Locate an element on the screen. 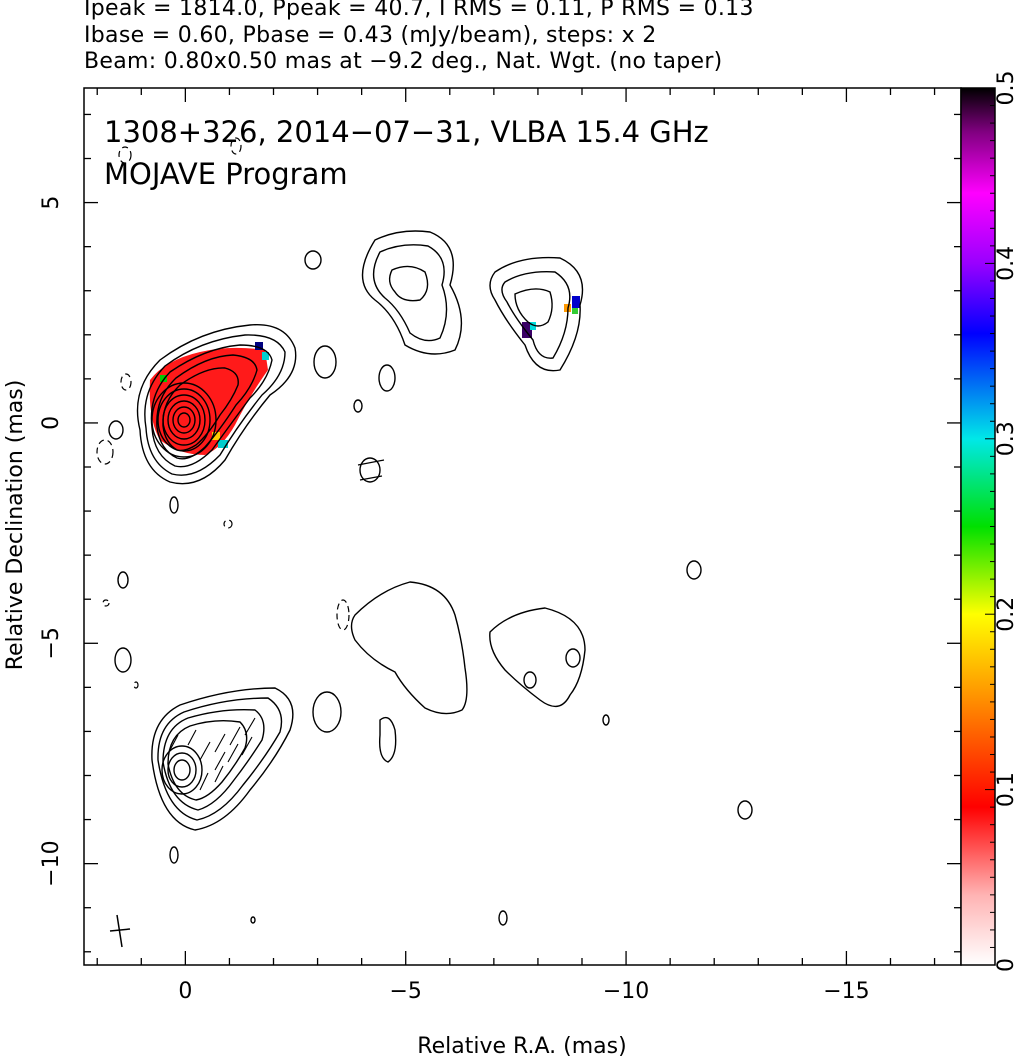 This screenshot has height=1061, width=1022. colorbar is located at coordinates (978, 526).